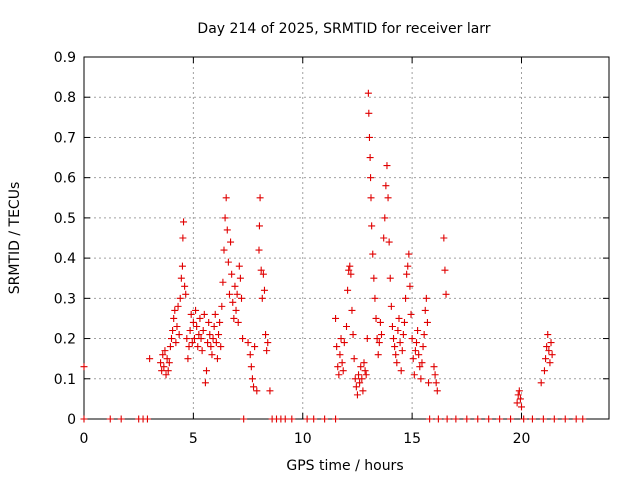 This screenshot has height=480, width=640. Describe the element at coordinates (65, 380) in the screenshot. I see `y-tick-label: 0.1` at that location.